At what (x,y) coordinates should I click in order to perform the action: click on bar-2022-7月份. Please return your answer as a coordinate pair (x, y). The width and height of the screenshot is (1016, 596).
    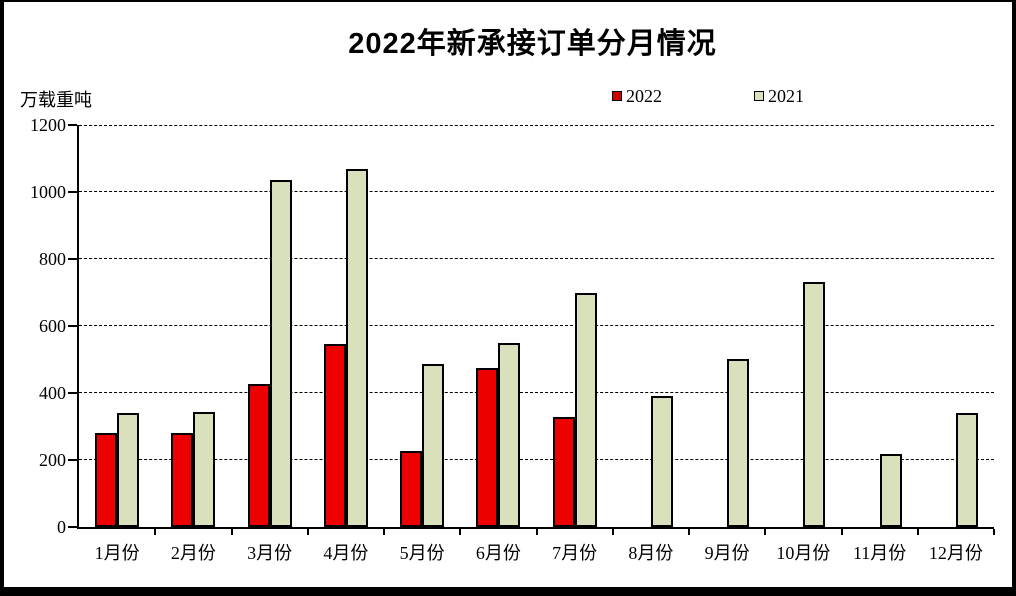
    Looking at the image, I should click on (563, 472).